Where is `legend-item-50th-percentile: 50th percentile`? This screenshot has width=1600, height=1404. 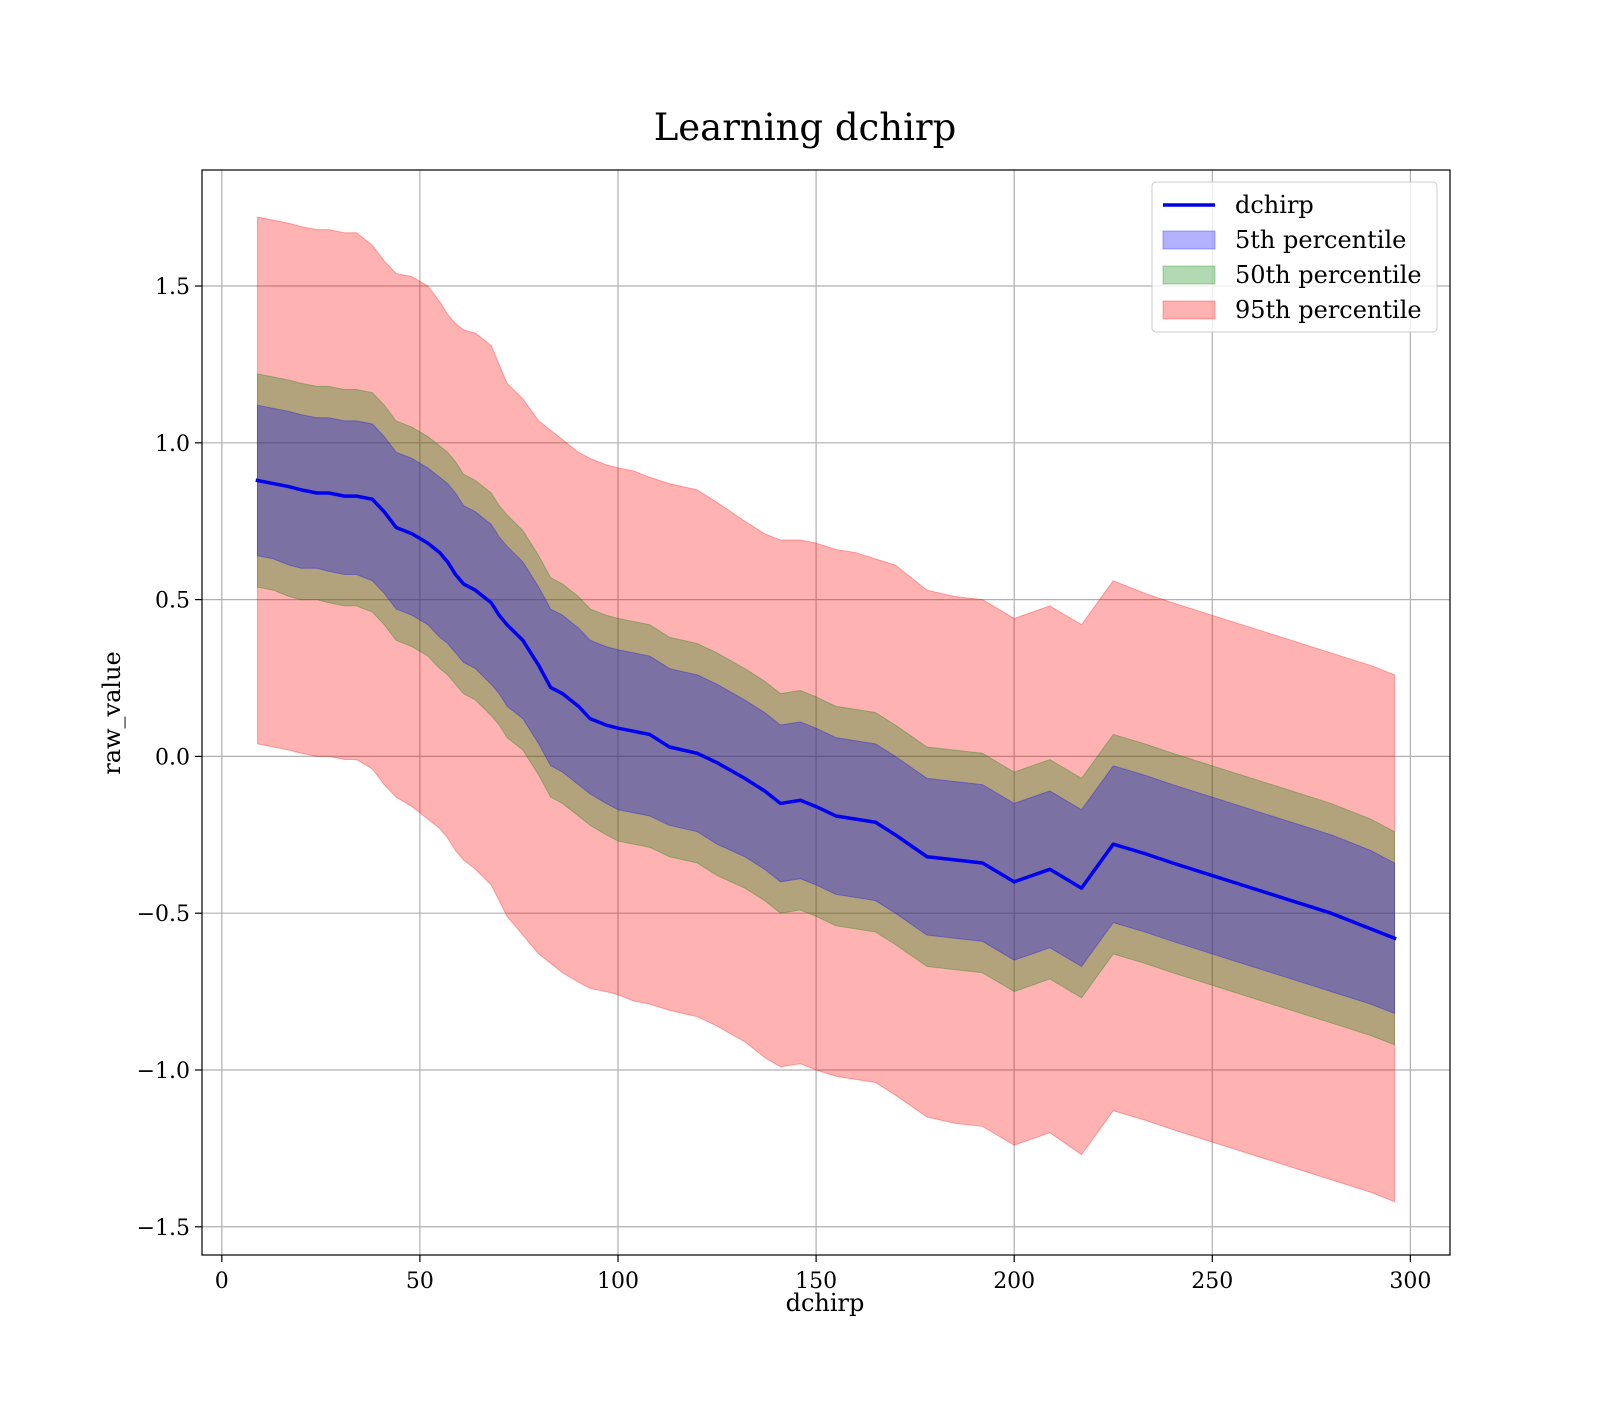 legend-item-50th-percentile: 50th percentile is located at coordinates (1292, 275).